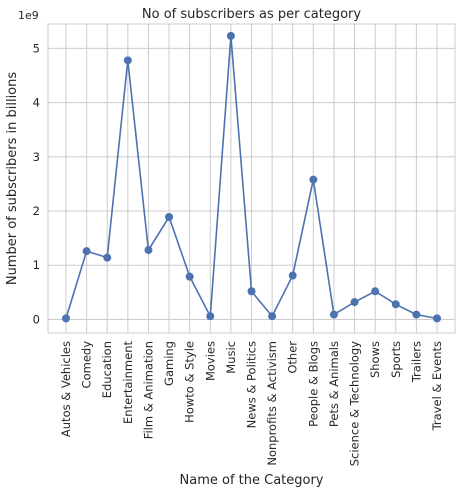 The height and width of the screenshot is (492, 476). Describe the element at coordinates (355, 403) in the screenshot. I see `x-tick-label: Science & Technology` at that location.